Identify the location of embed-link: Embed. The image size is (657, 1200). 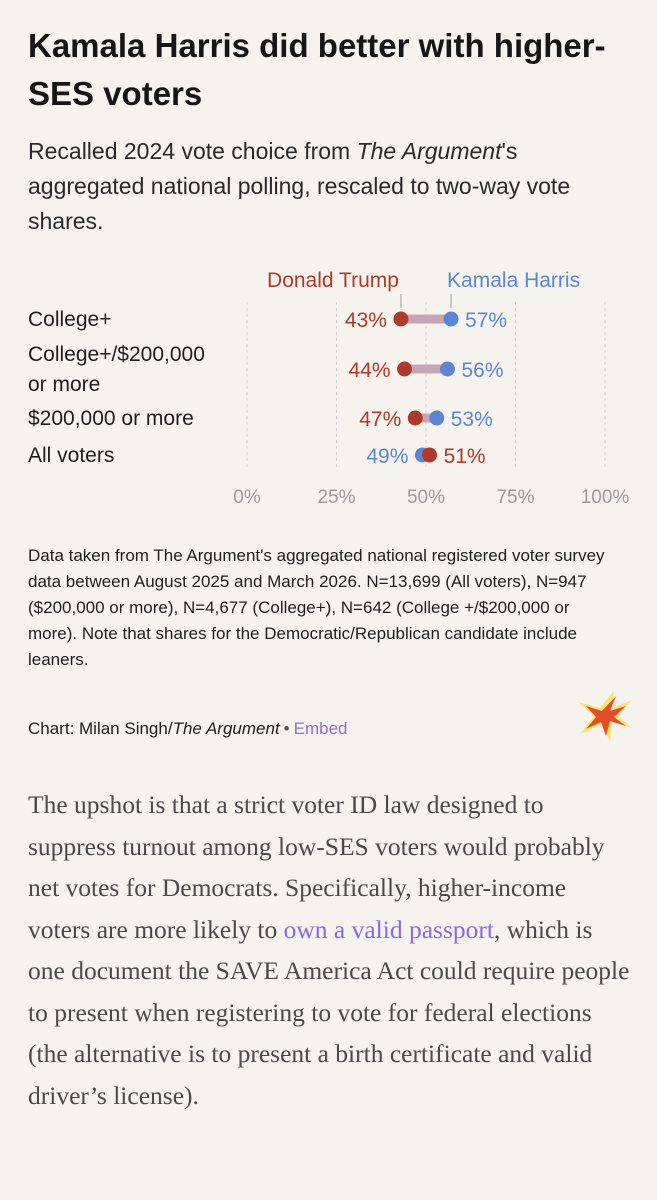
(320, 728).